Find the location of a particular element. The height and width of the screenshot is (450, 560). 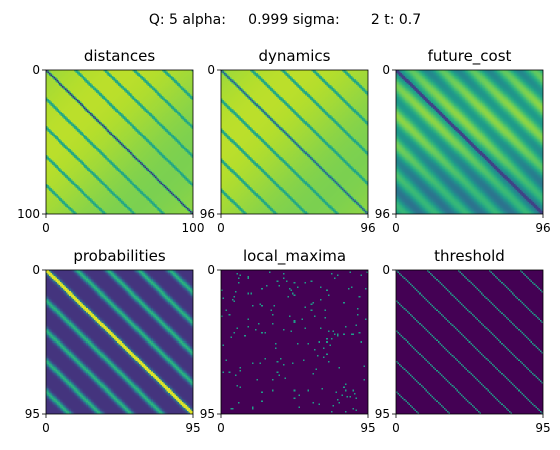

panel-title: probabilities is located at coordinates (119, 256).